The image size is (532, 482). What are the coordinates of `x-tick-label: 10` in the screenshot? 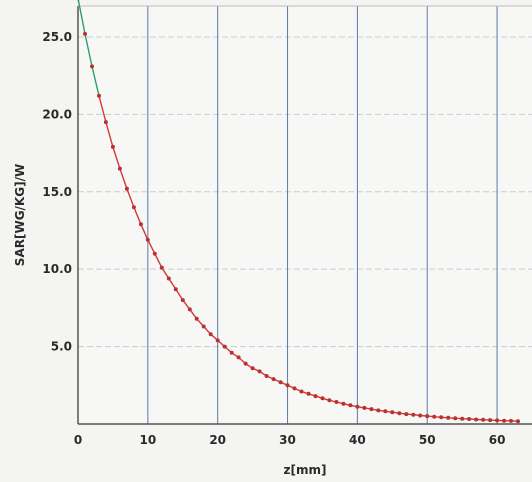 It's located at (147, 440).